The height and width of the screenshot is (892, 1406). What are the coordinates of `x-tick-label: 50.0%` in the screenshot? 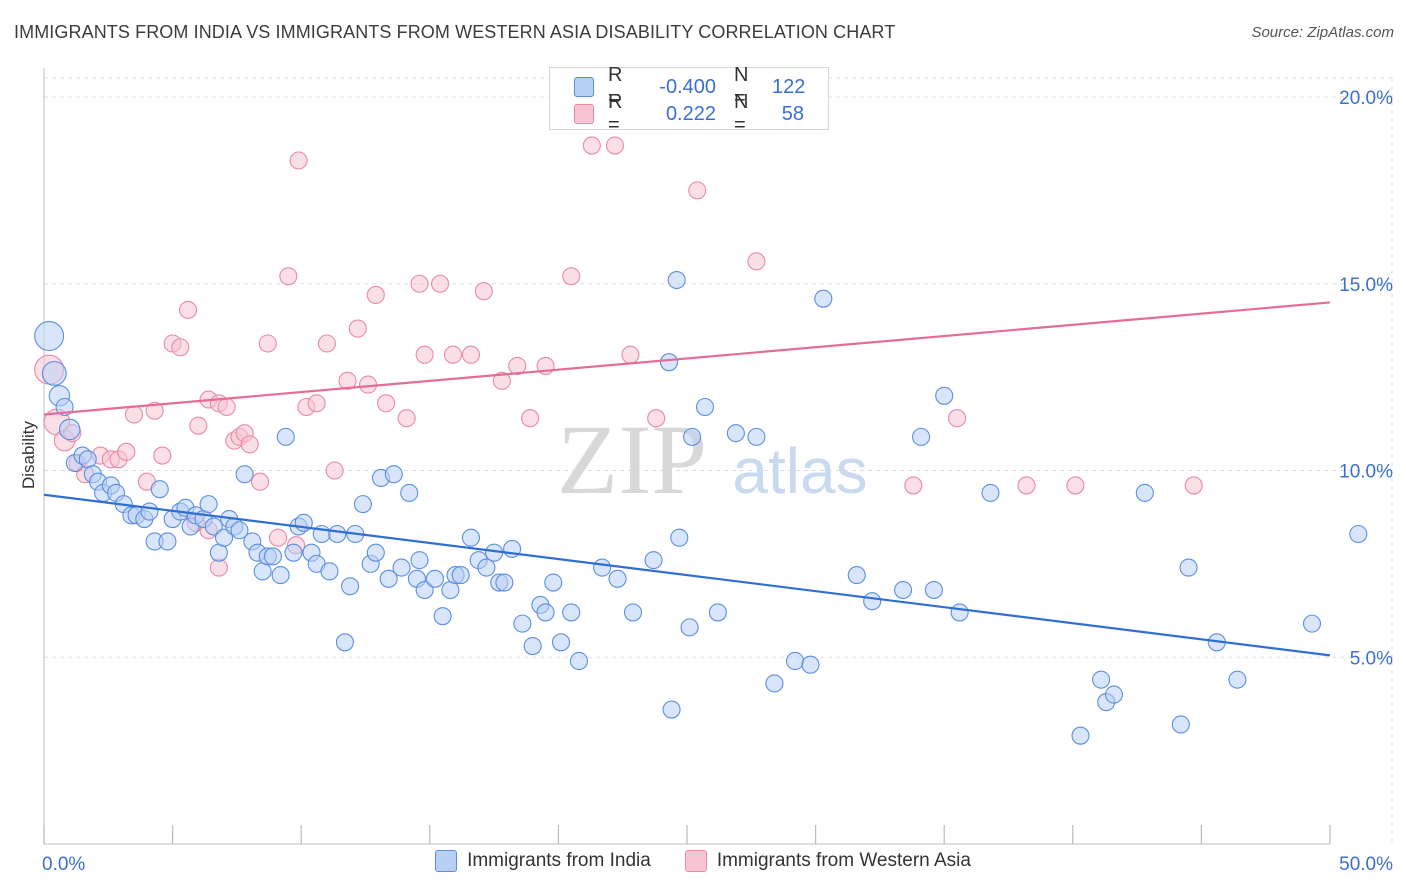 It's located at (1366, 864).